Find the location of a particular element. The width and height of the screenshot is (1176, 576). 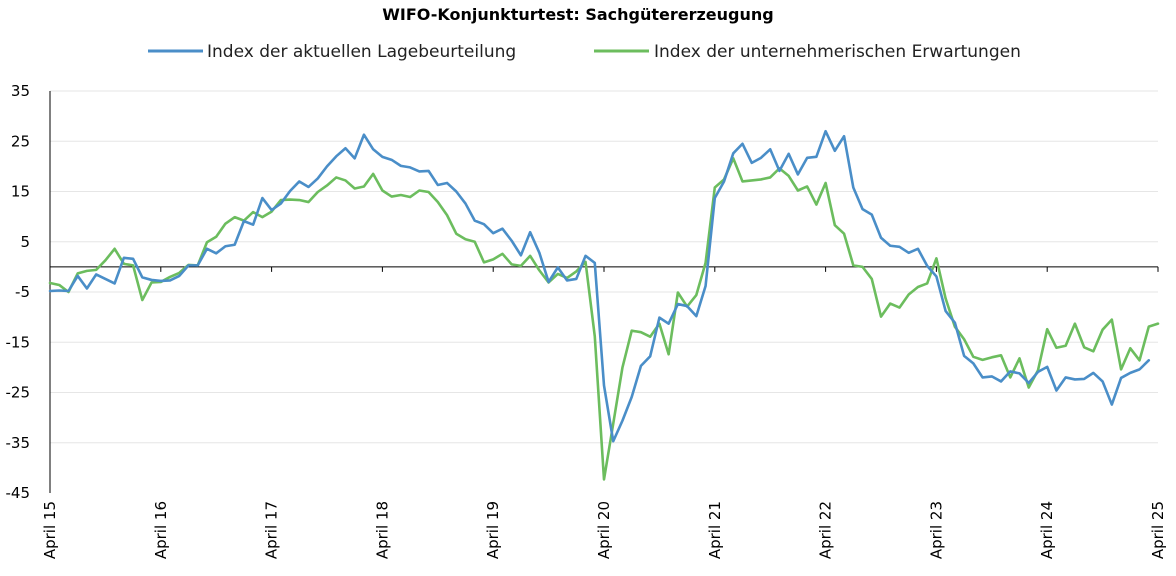

y-tick-label: -25 is located at coordinates (18, 393).